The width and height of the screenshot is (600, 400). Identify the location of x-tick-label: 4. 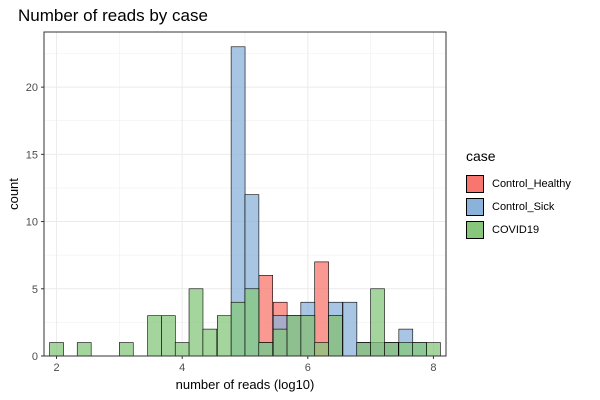
(182, 368).